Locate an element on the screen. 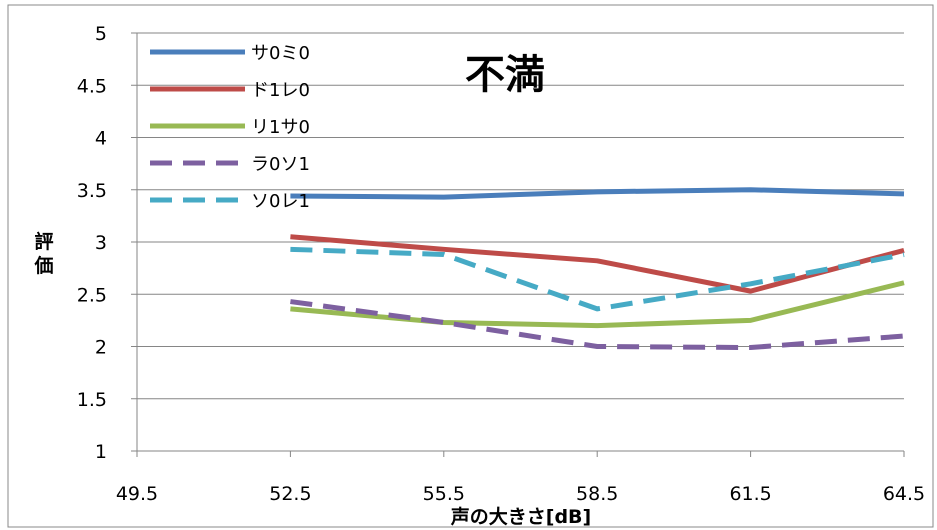  legend: サ0ミ0 ド1レ0 リ1サ0 ラ0ソ1 ソ0レ1 is located at coordinates (230, 127).